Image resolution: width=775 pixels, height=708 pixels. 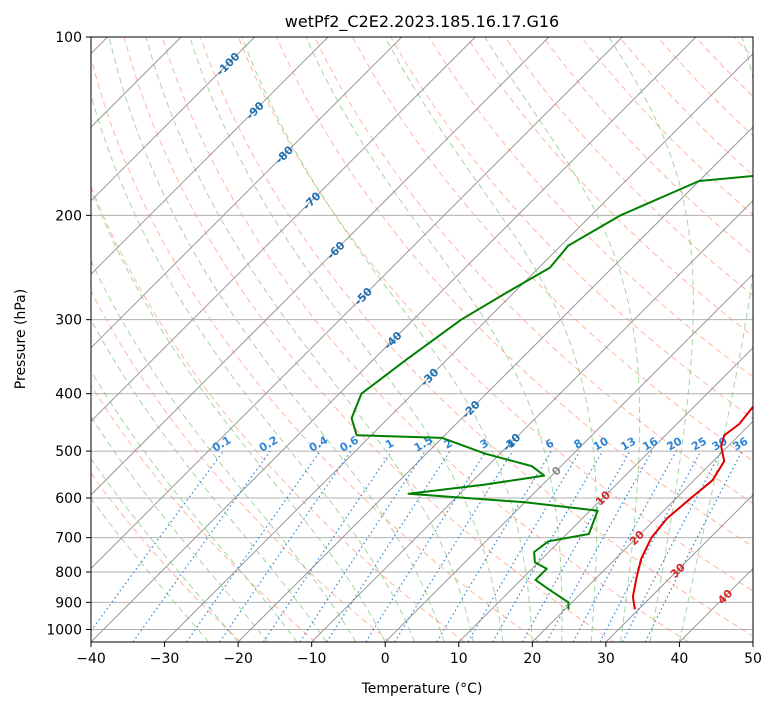 What do you see at coordinates (422, 689) in the screenshot?
I see `x-axis-label: Temperature (°C)` at bounding box center [422, 689].